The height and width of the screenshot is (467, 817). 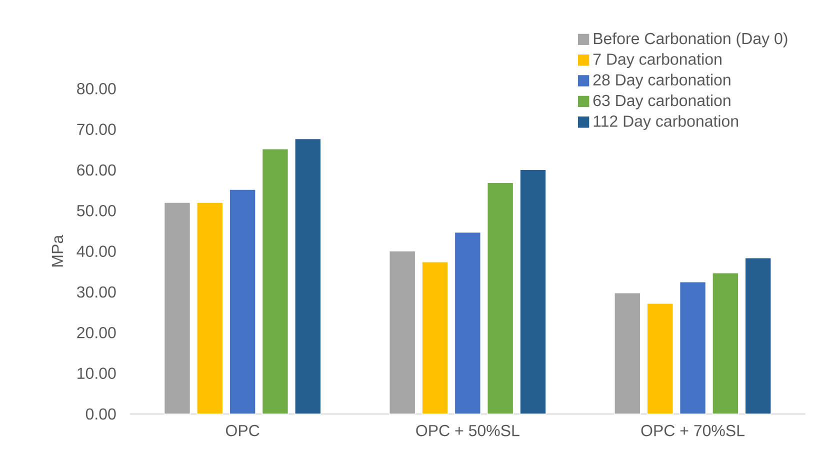 What do you see at coordinates (101, 414) in the screenshot?
I see `y-tick-label: 0.00` at bounding box center [101, 414].